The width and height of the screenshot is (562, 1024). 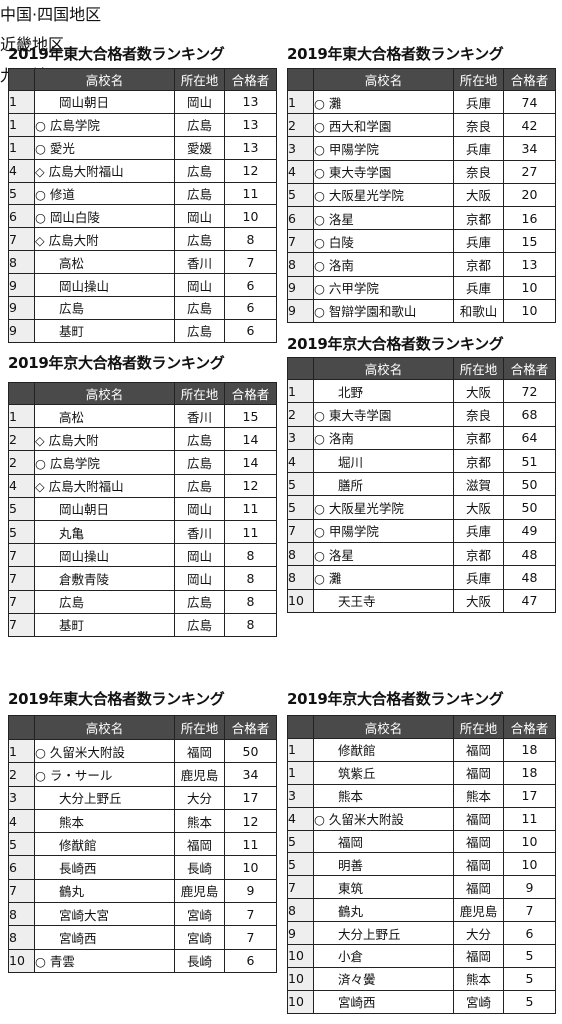 What do you see at coordinates (478, 287) in the screenshot?
I see `location-cell: 兵庫` at bounding box center [478, 287].